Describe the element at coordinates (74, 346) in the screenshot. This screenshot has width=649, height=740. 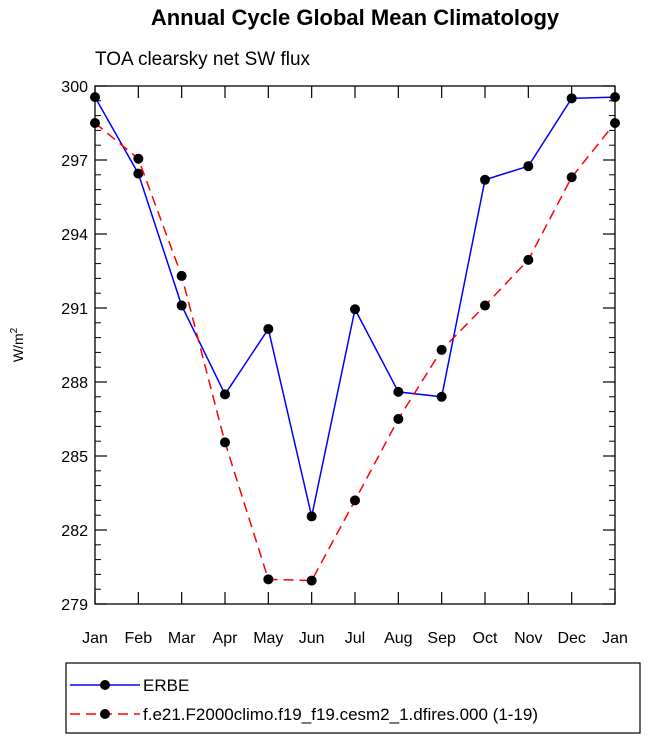
I see `y-tick-labels: 279 282 285 288 291 294 297 300` at that location.